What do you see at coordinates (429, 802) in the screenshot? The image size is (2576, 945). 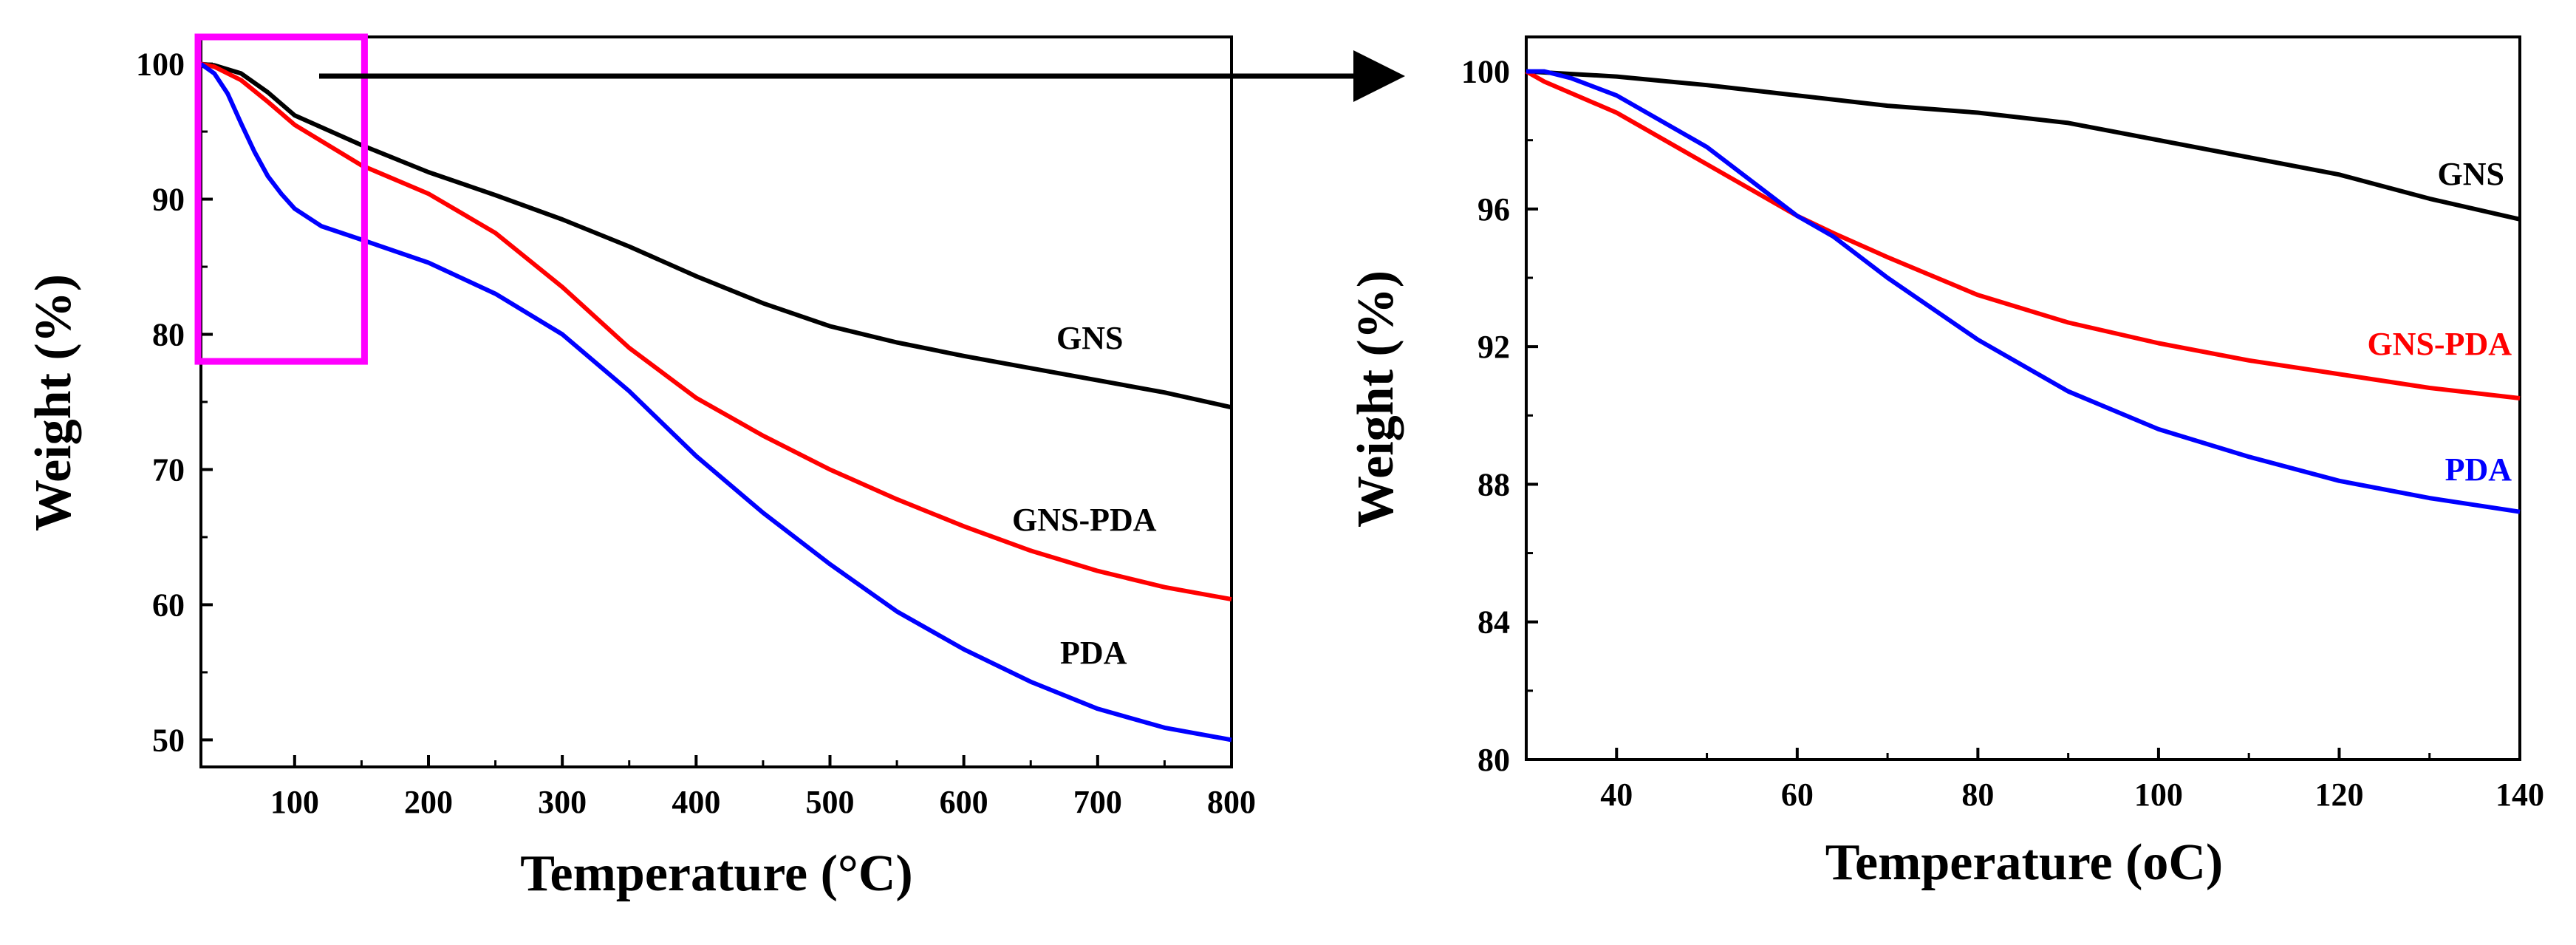 I see `left-x-tick-label-200: 200` at bounding box center [429, 802].